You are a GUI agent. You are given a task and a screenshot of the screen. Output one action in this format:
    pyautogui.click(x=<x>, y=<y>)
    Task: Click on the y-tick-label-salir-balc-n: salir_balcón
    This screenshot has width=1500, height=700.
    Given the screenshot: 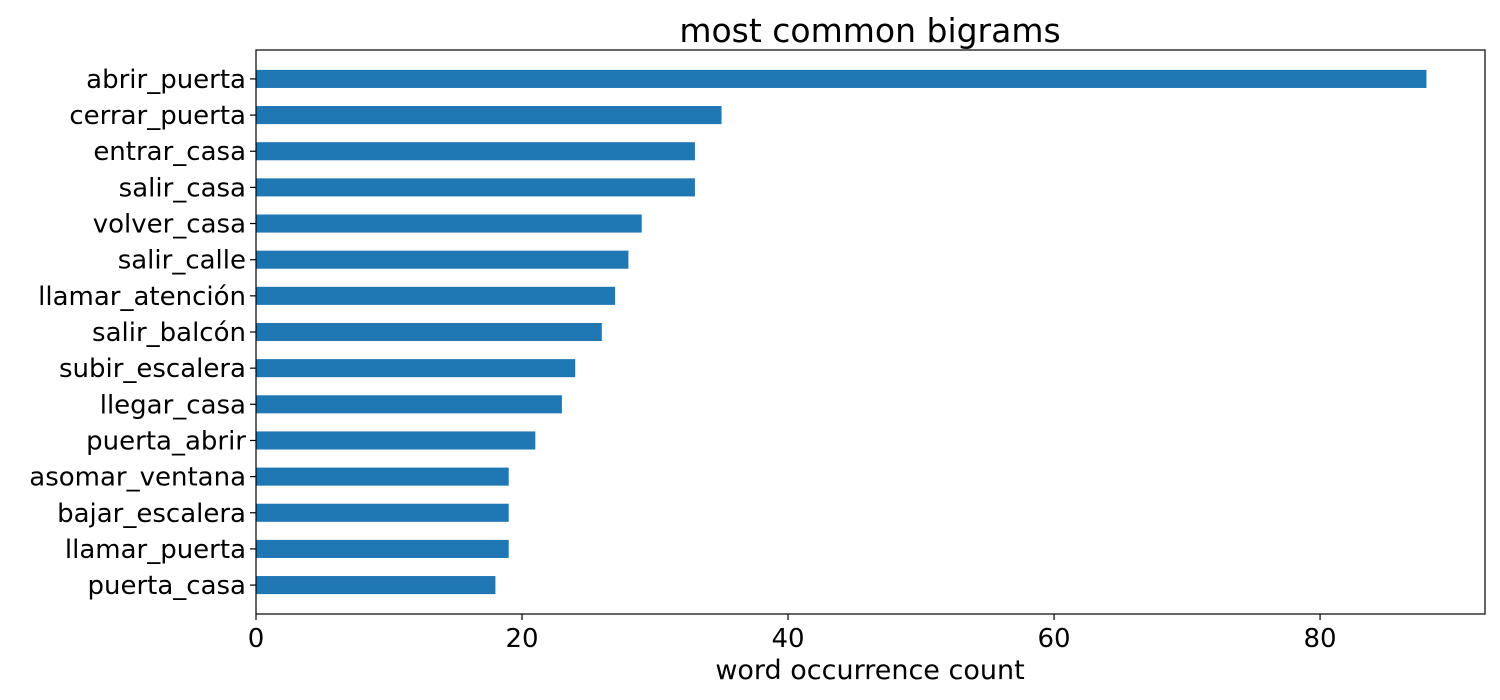 What is the action you would take?
    pyautogui.click(x=169, y=333)
    